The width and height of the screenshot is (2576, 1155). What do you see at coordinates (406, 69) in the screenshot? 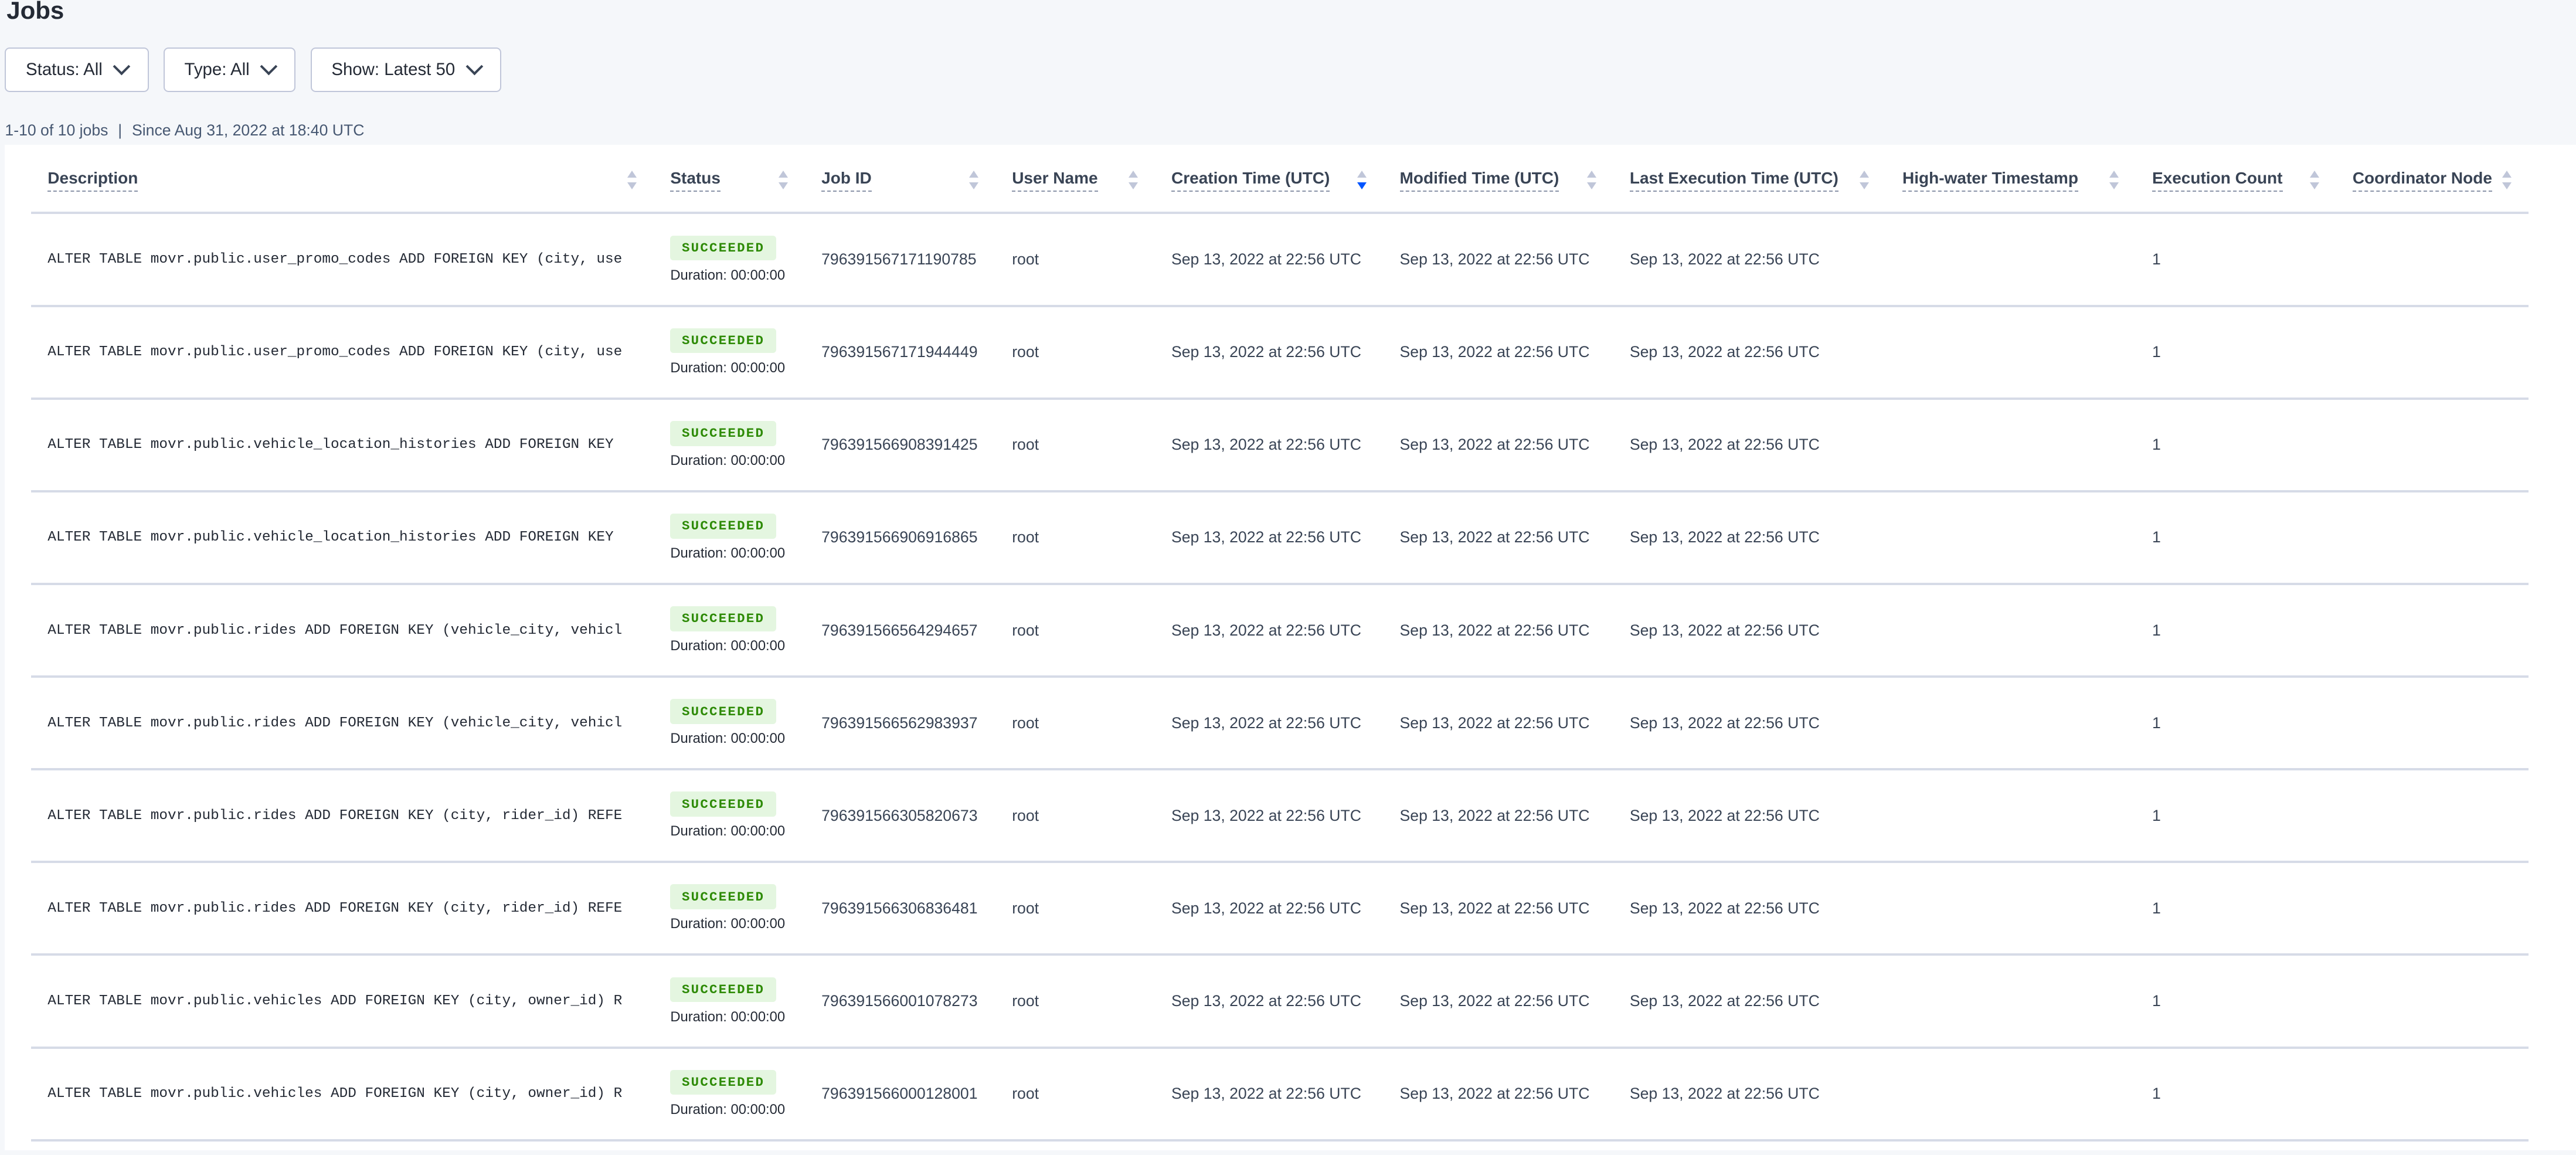
I see `show-filter-dropdown: Show: Latest 50` at bounding box center [406, 69].